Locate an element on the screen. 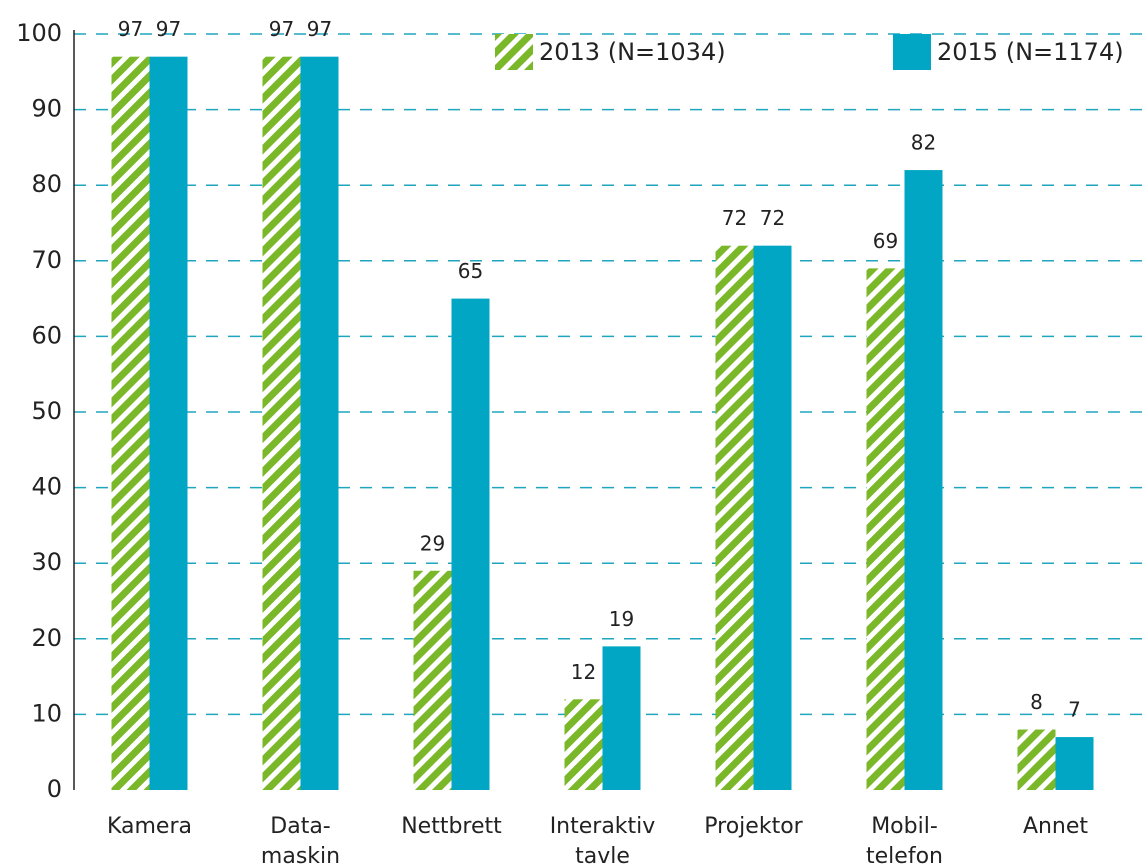 This screenshot has height=868, width=1143. x-tick-label: Nettbrett is located at coordinates (451, 826).